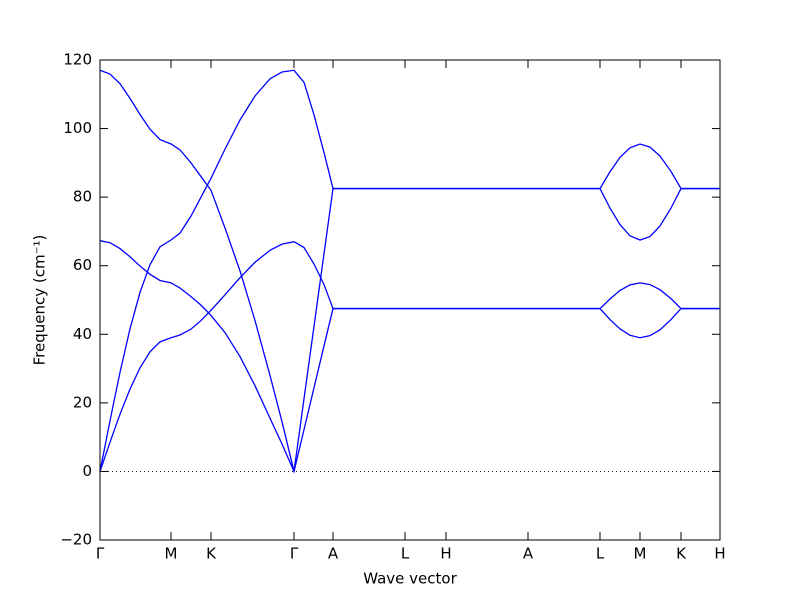 Image resolution: width=800 pixels, height=600 pixels. What do you see at coordinates (410, 579) in the screenshot?
I see `x-axis-label: Wave vector` at bounding box center [410, 579].